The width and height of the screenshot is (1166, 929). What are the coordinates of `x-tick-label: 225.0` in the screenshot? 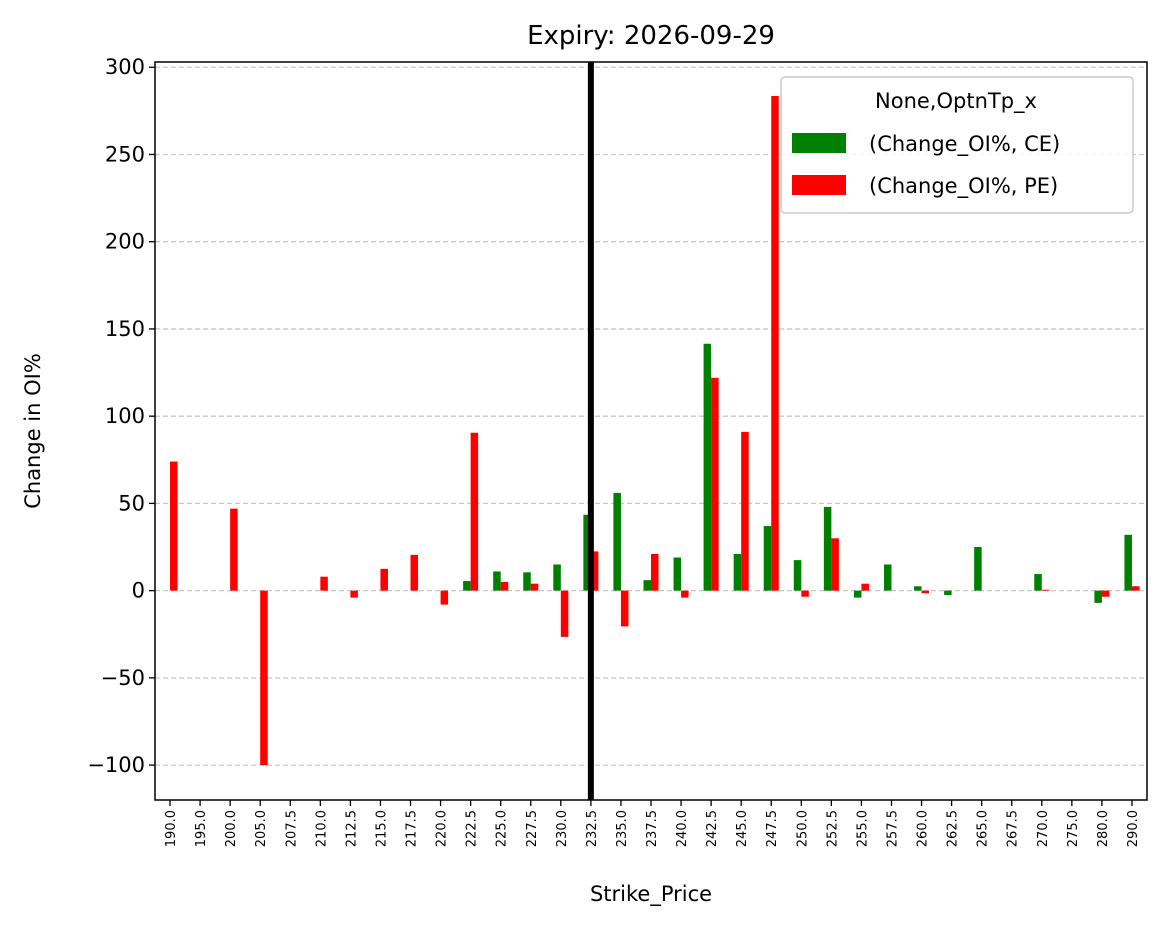 It's located at (502, 828).